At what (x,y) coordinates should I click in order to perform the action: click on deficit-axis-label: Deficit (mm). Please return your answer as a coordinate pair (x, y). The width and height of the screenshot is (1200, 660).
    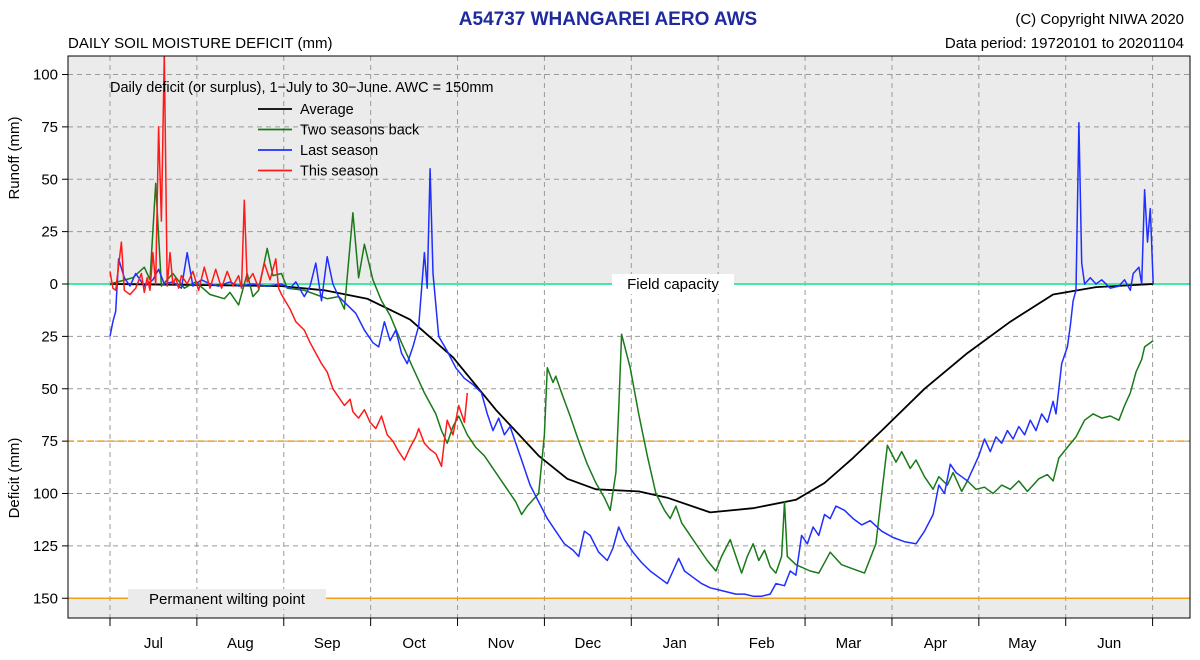
    Looking at the image, I should click on (14, 478).